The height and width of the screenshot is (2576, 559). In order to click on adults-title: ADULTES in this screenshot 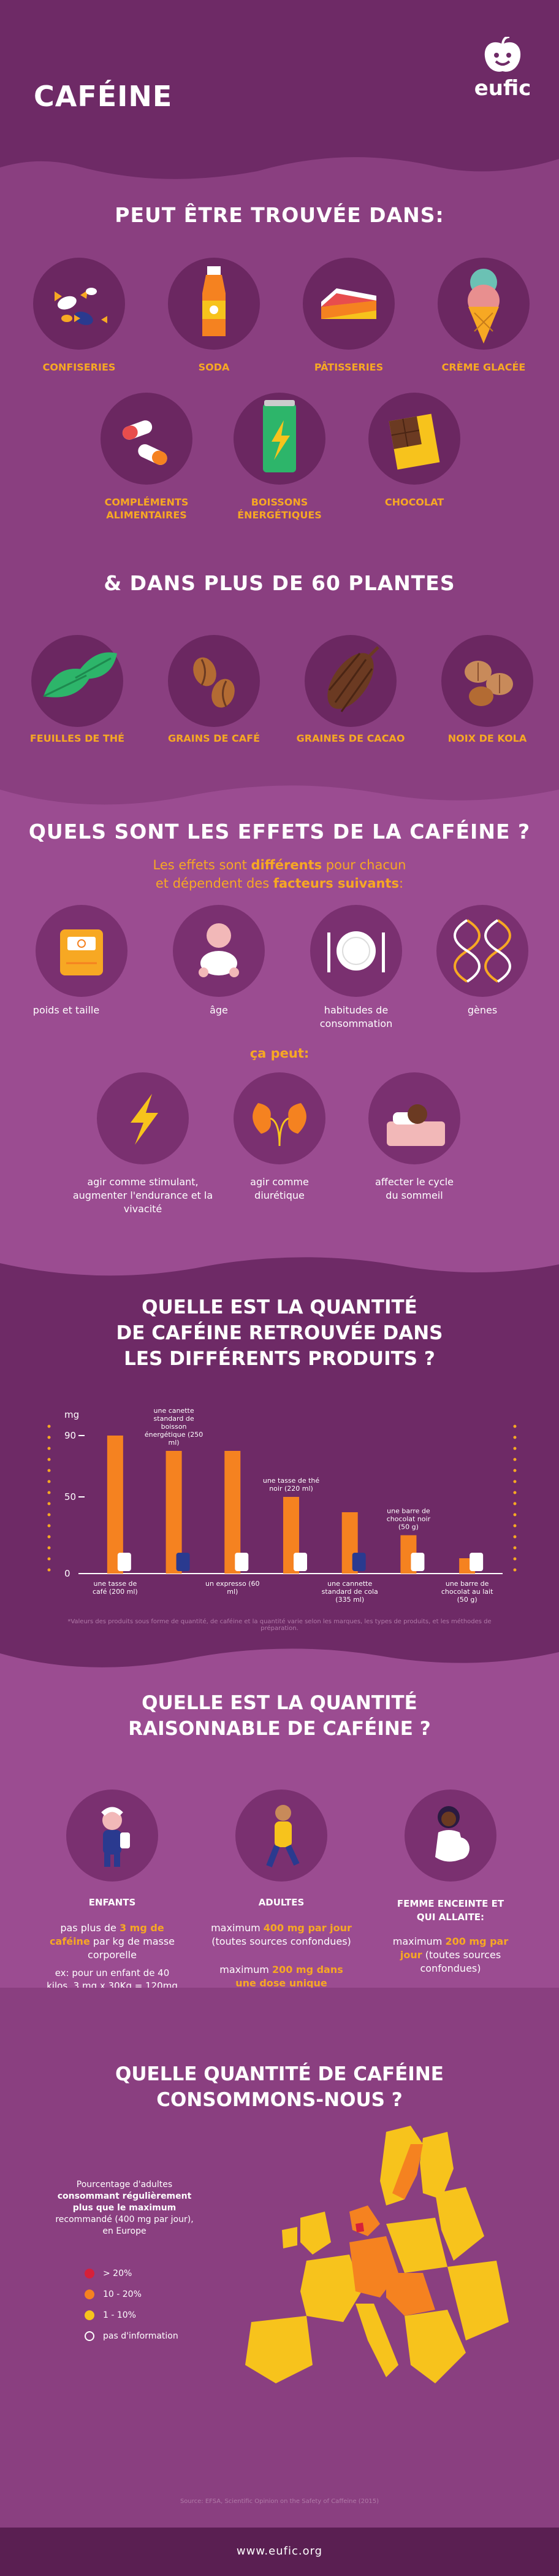, I will do `click(281, 1903)`.